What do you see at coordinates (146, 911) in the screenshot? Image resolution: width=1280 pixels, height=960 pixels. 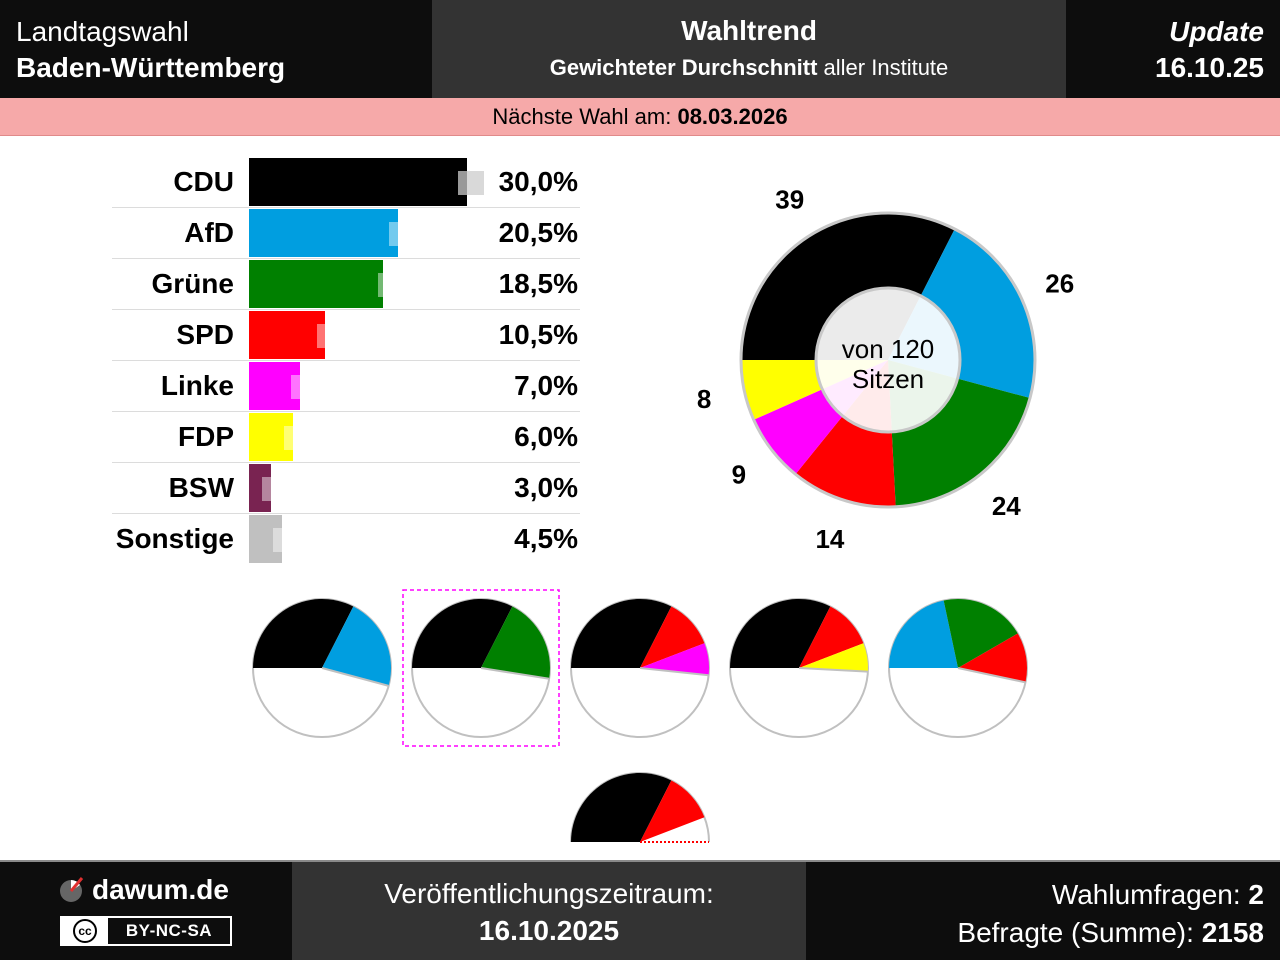 I see `footer-brand-block: dawum.de cc BY-NC-SA` at bounding box center [146, 911].